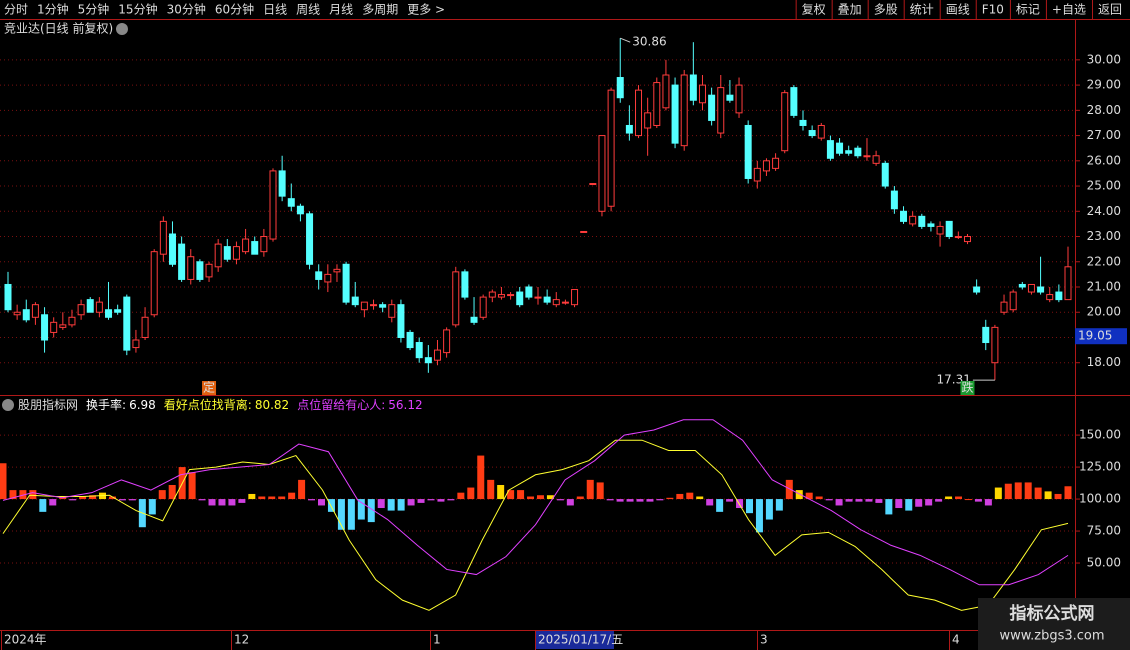 The width and height of the screenshot is (1130, 650). What do you see at coordinates (1110, 10) in the screenshot?
I see `toolbar-button: 返回` at bounding box center [1110, 10].